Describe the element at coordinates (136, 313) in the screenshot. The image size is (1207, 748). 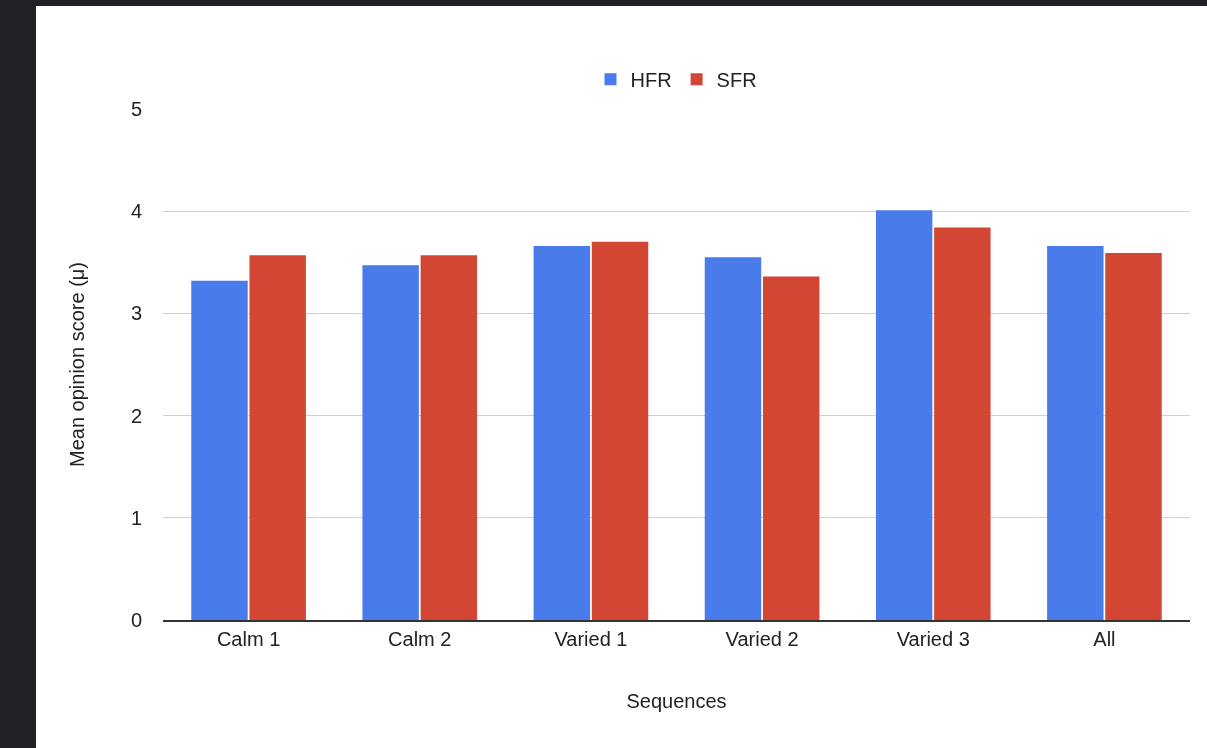
I see `y-tick-label: 3` at that location.